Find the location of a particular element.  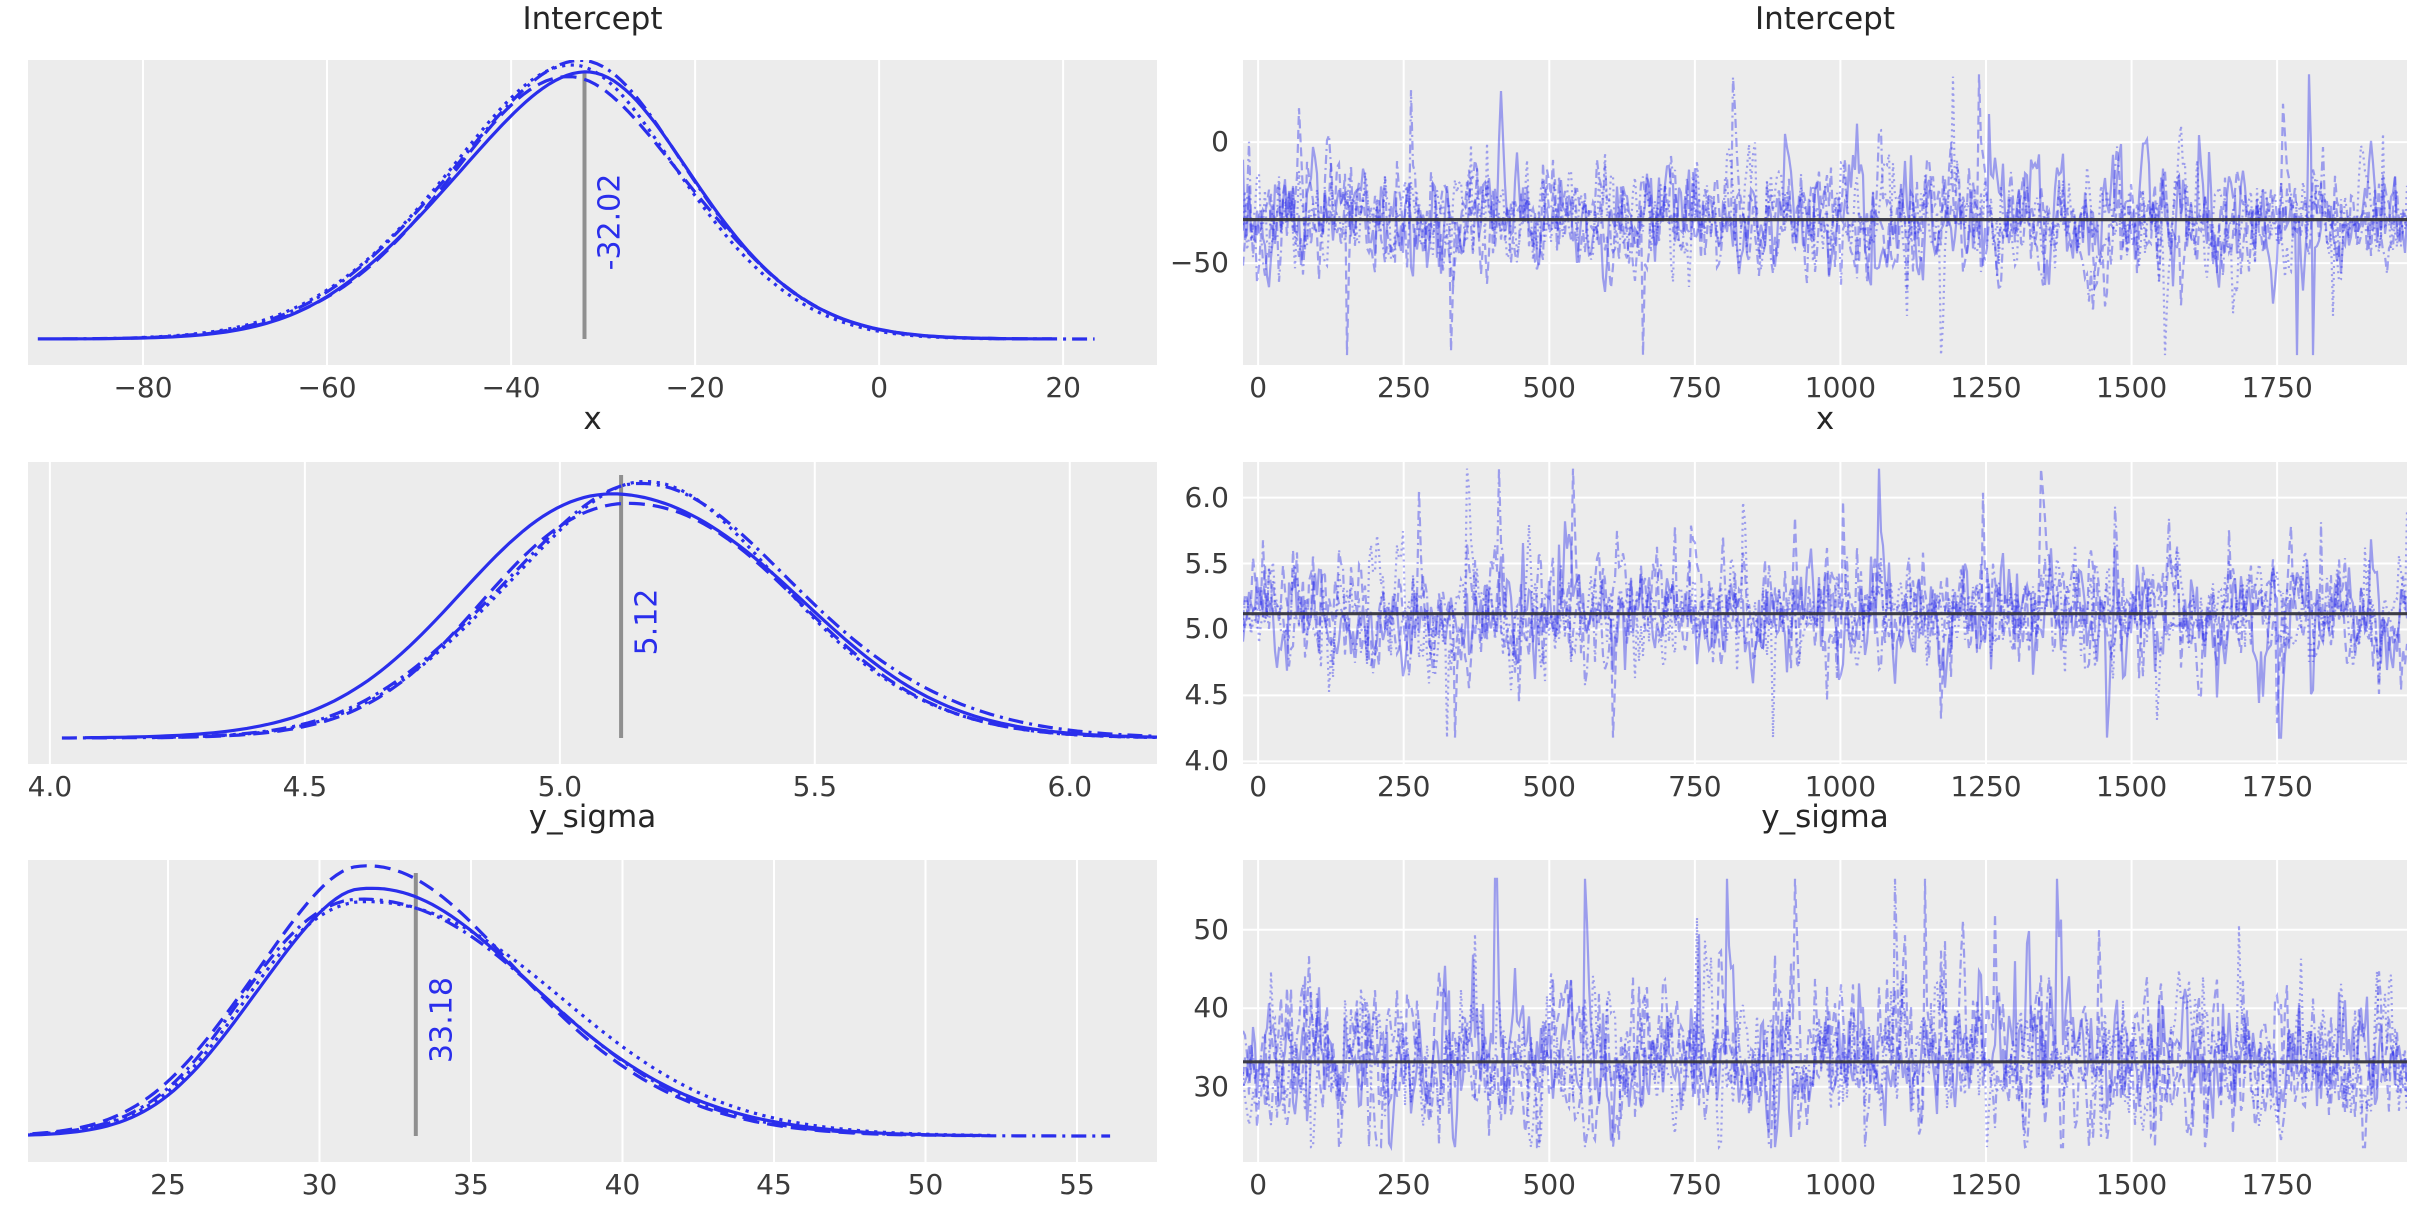

kde-canvas-y-sigma is located at coordinates (569, 1011).